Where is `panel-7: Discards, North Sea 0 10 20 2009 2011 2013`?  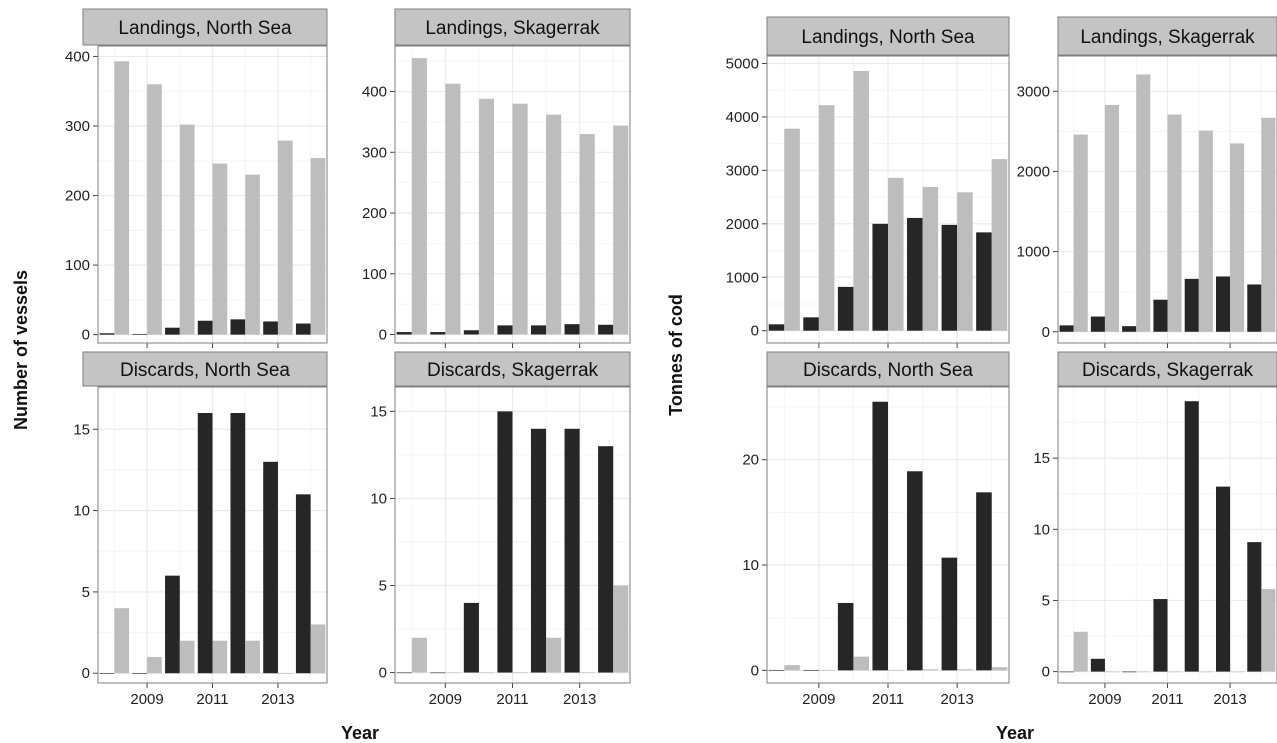
panel-7: Discards, North Sea 0 10 20 2009 2011 2013 is located at coordinates (876, 529).